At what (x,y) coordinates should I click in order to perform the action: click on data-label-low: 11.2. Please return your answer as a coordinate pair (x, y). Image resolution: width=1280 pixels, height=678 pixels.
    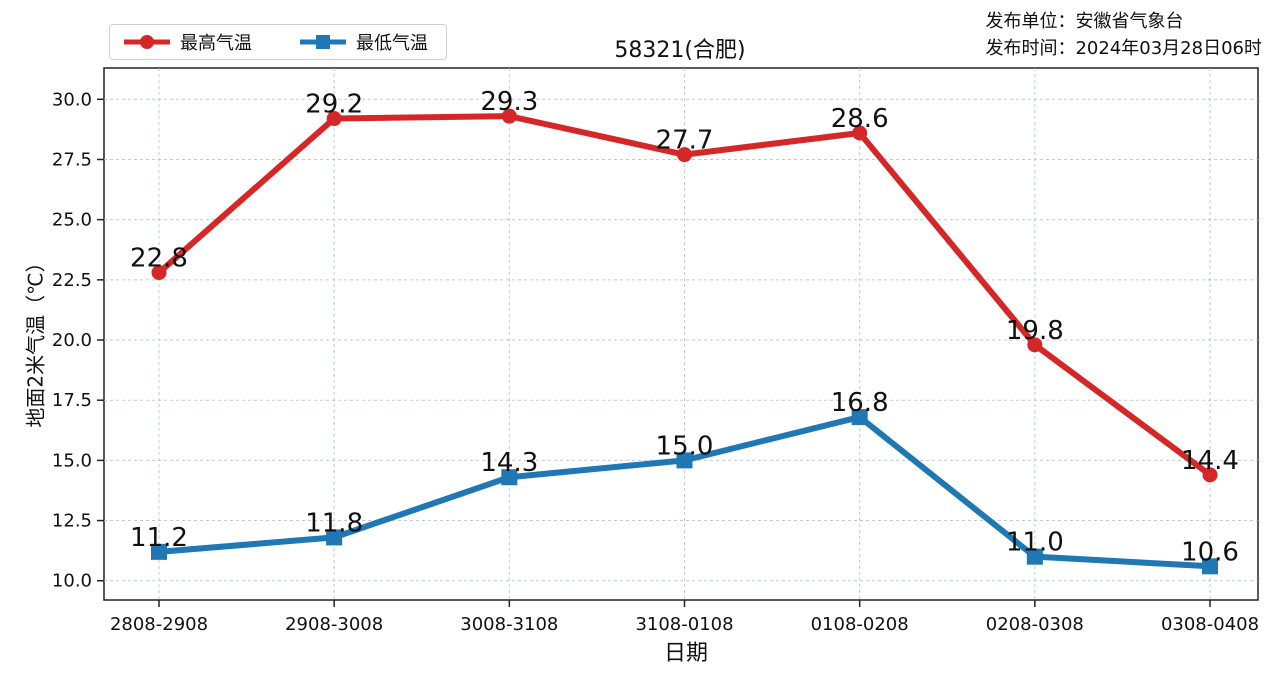
    Looking at the image, I should click on (159, 538).